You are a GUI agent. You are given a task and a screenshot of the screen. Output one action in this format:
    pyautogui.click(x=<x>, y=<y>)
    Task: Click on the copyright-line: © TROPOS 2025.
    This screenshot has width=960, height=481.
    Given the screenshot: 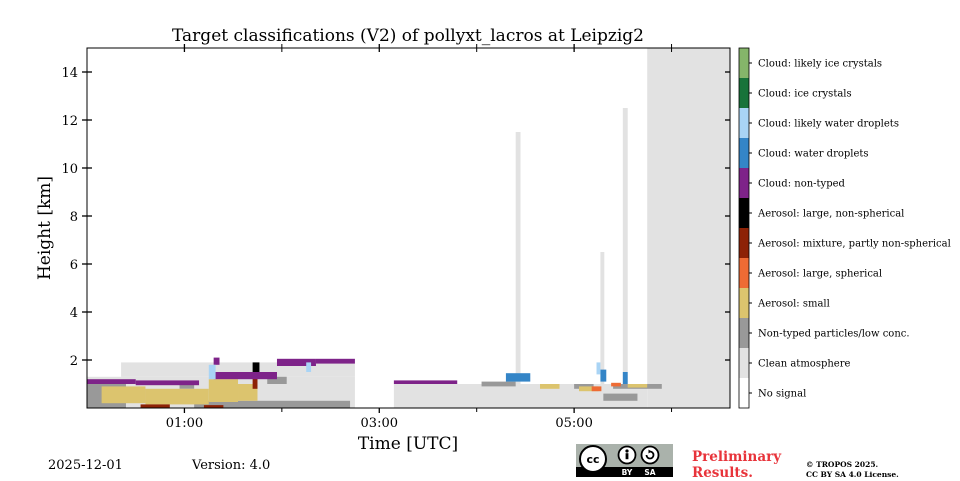 What is the action you would take?
    pyautogui.click(x=842, y=464)
    